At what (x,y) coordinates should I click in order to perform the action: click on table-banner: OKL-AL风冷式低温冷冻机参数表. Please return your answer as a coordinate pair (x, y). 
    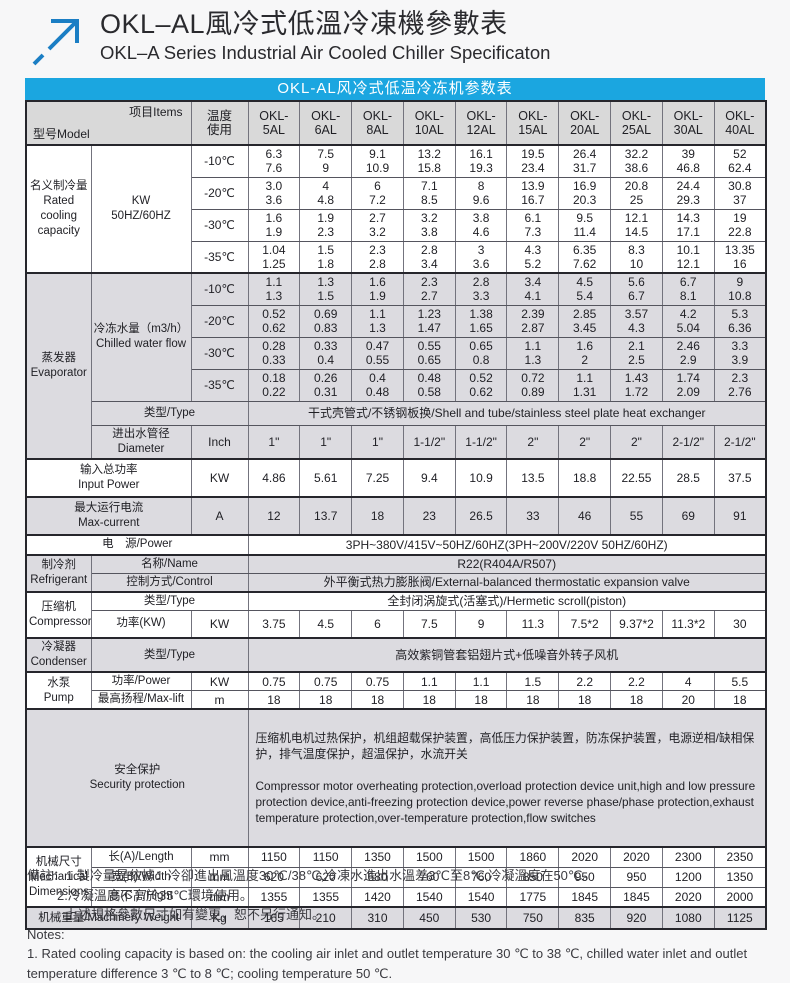
    Looking at the image, I should click on (395, 89).